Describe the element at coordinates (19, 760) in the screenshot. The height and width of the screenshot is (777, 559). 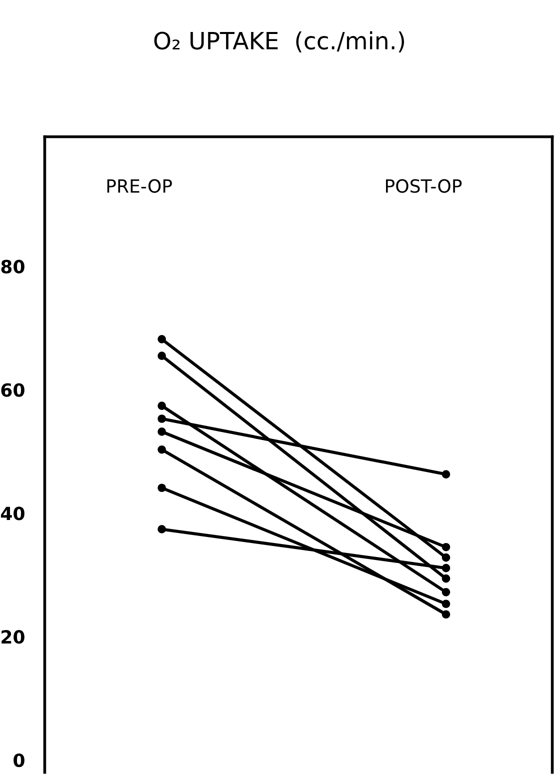
I see `y-tick-label: 0` at that location.